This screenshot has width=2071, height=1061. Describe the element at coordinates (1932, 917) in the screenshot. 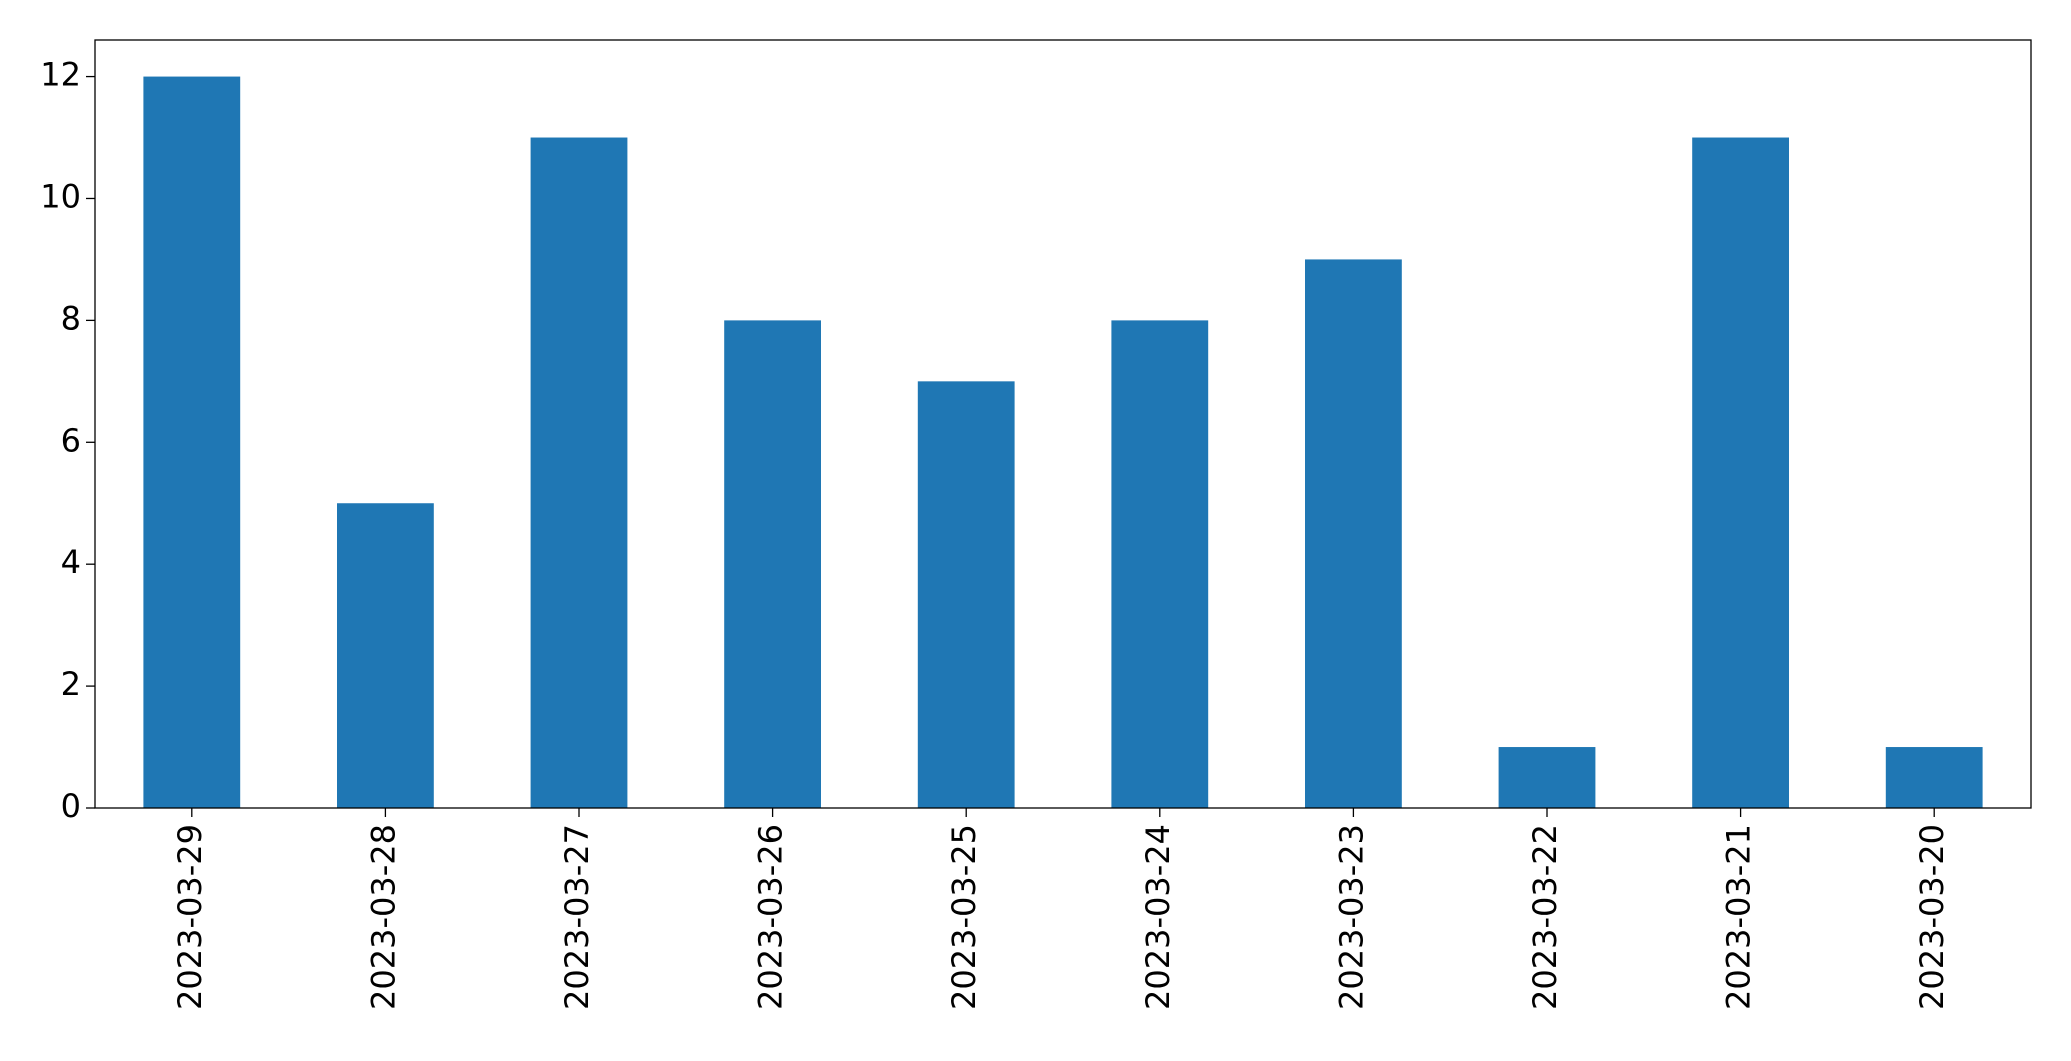

I see `x-tick-label: 2023-03-20` at that location.